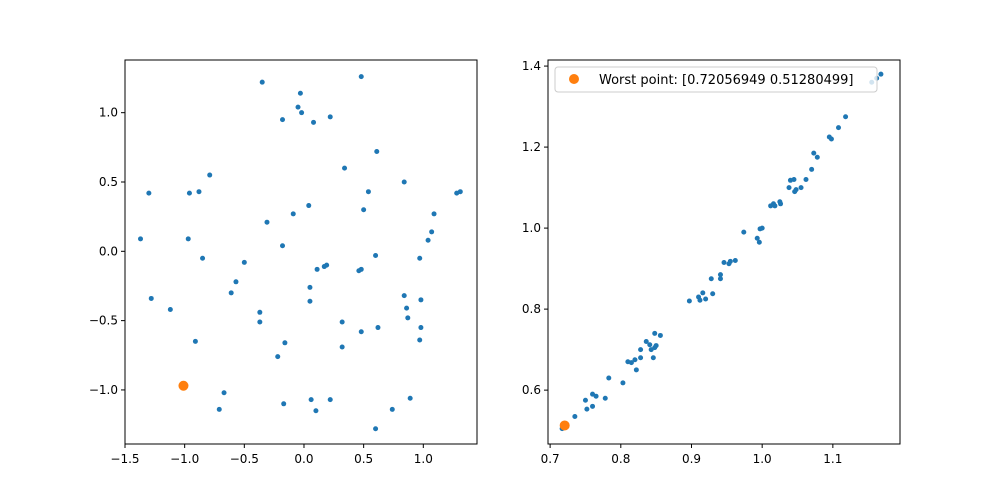 The height and width of the screenshot is (500, 1000). I want to click on y-tick-label: 1.2, so click(531, 147).